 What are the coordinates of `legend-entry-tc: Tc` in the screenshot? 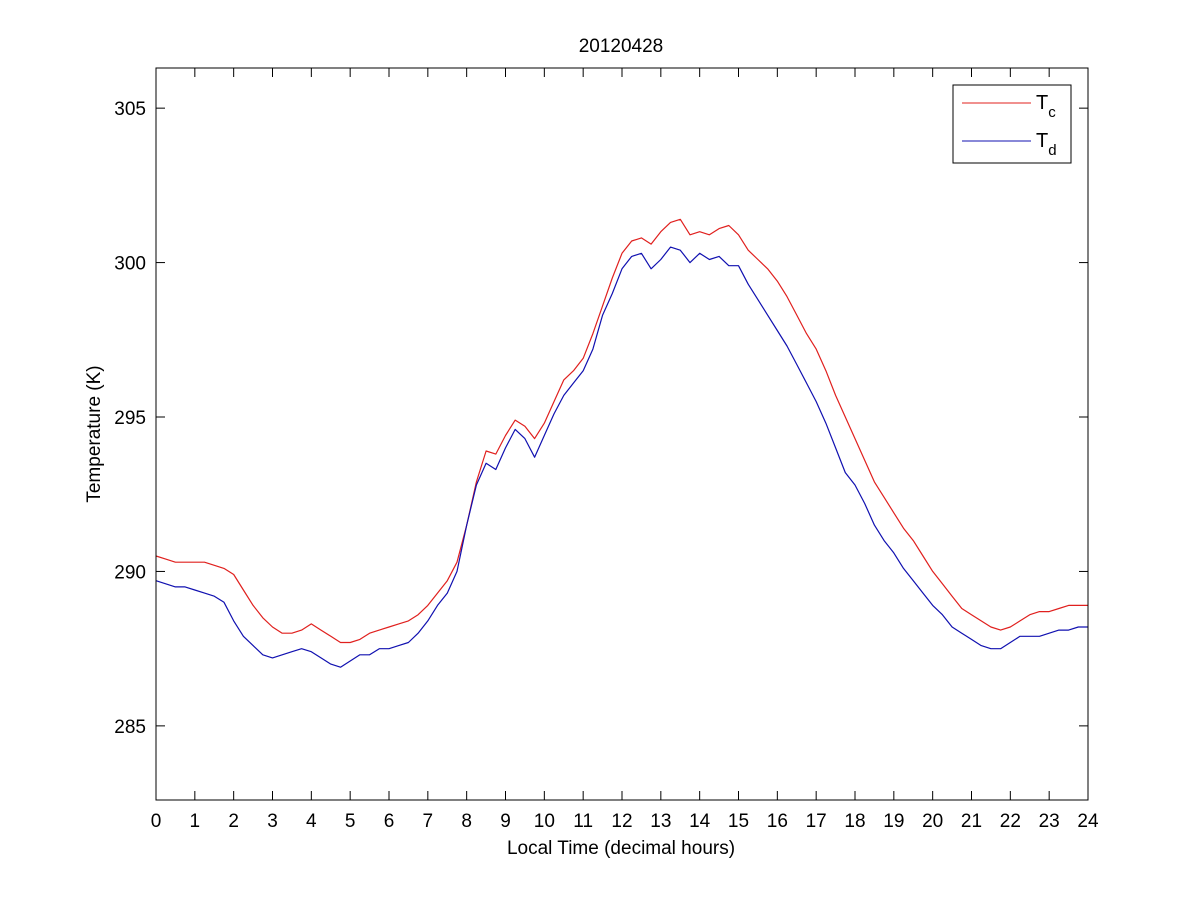 It's located at (1009, 106).